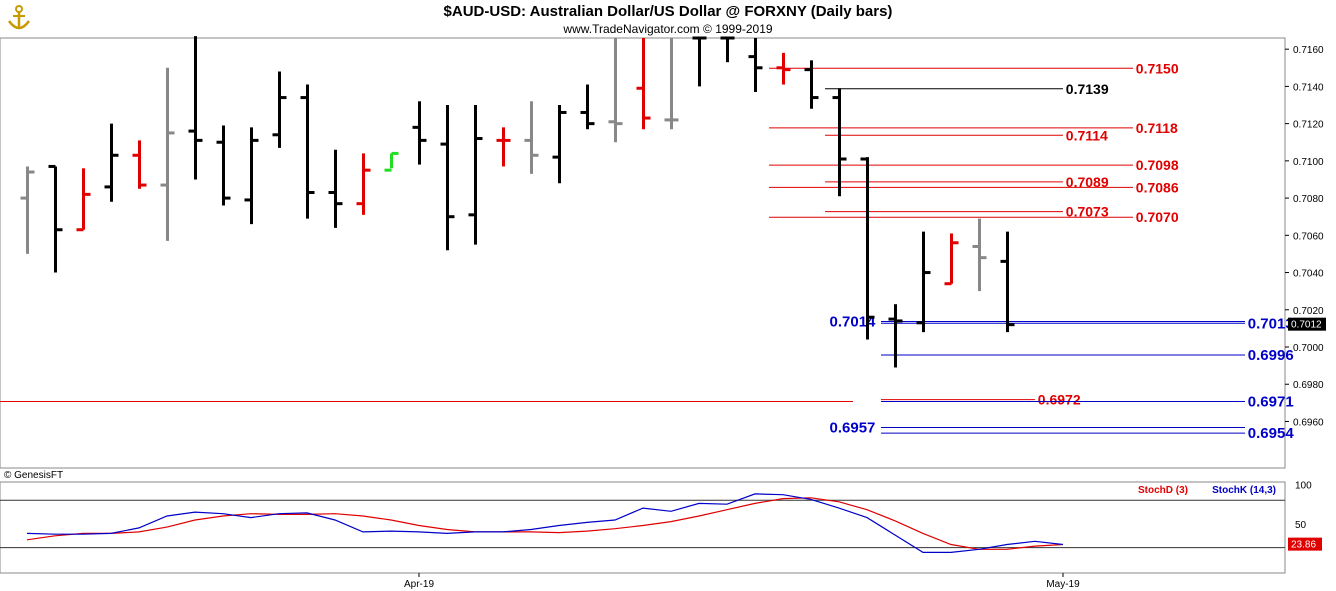 Image resolution: width=1336 pixels, height=591 pixels. What do you see at coordinates (1271, 323) in the screenshot?
I see `level-label: 0.7013` at bounding box center [1271, 323].